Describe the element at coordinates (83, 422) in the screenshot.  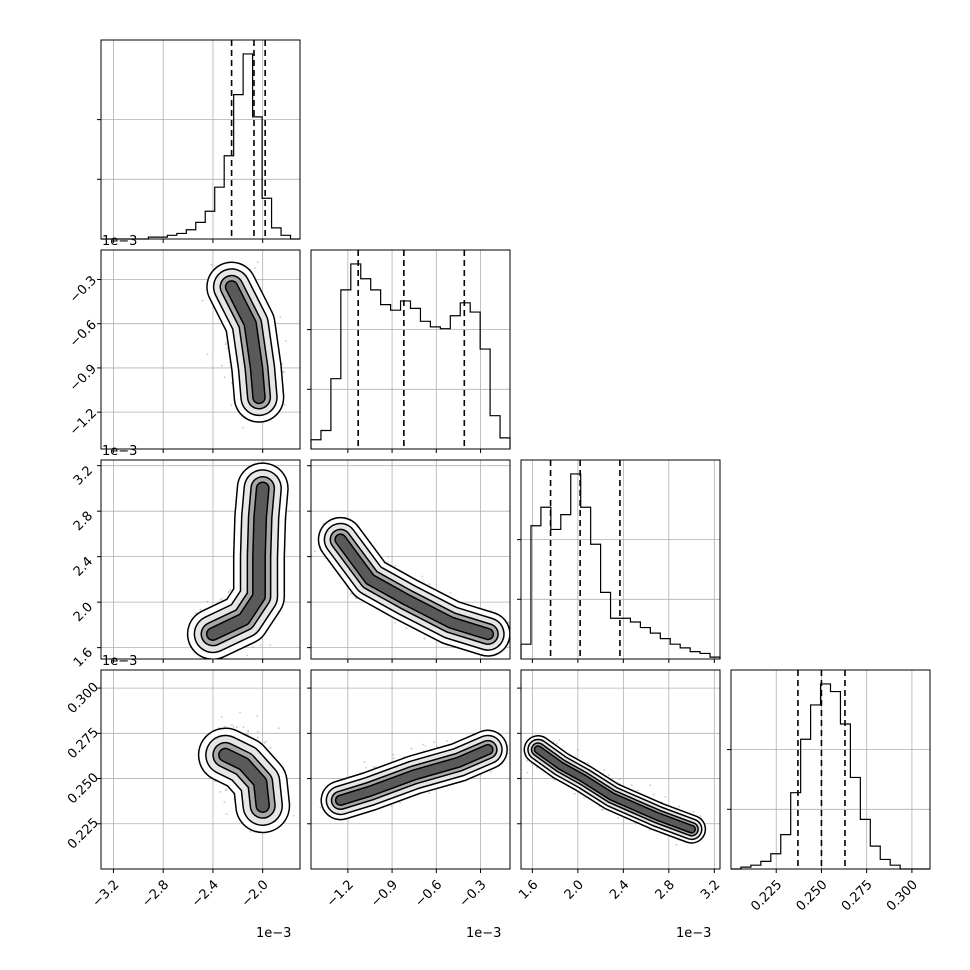
I see `y-tick-label: −1.2` at that location.